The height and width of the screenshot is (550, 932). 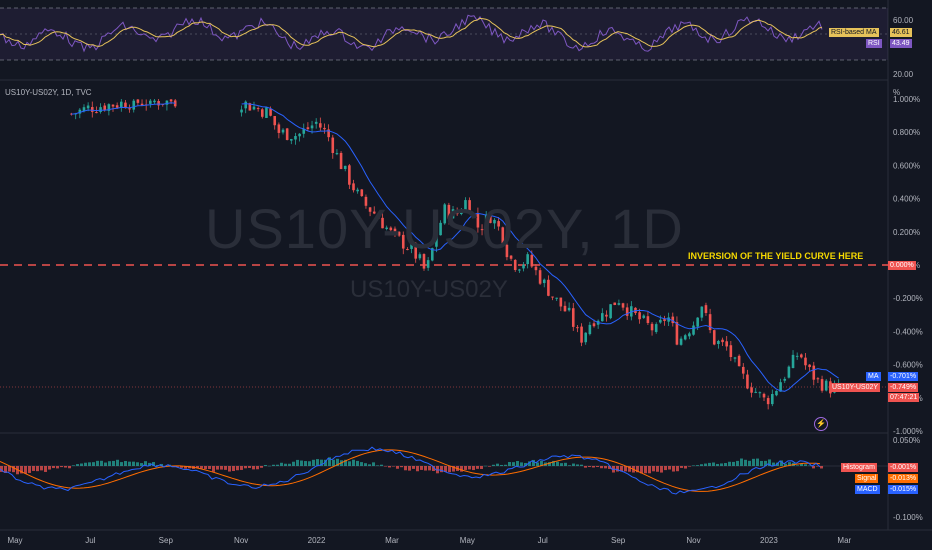 What do you see at coordinates (444, 228) in the screenshot?
I see `watermark-main: US10Y-US02Y, 1D` at bounding box center [444, 228].